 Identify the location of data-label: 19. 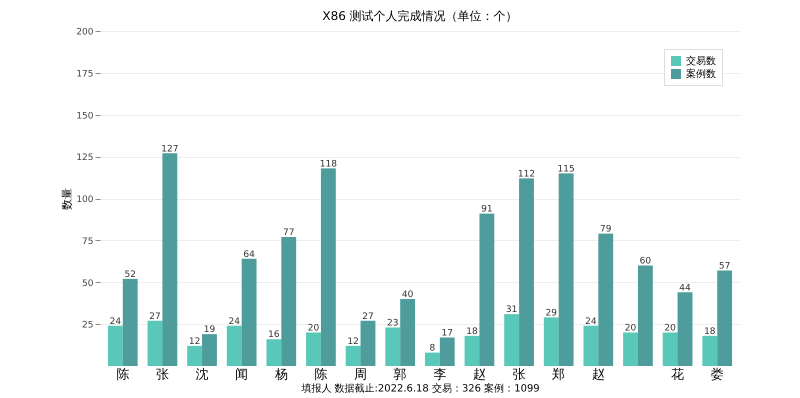
(210, 330).